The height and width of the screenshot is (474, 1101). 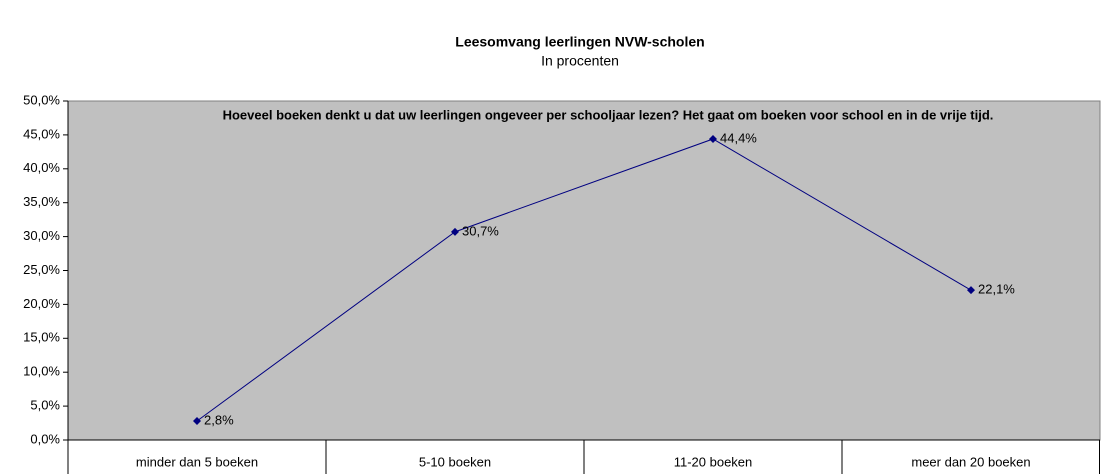 I want to click on y-tick-label: 30,0%, so click(x=41, y=235).